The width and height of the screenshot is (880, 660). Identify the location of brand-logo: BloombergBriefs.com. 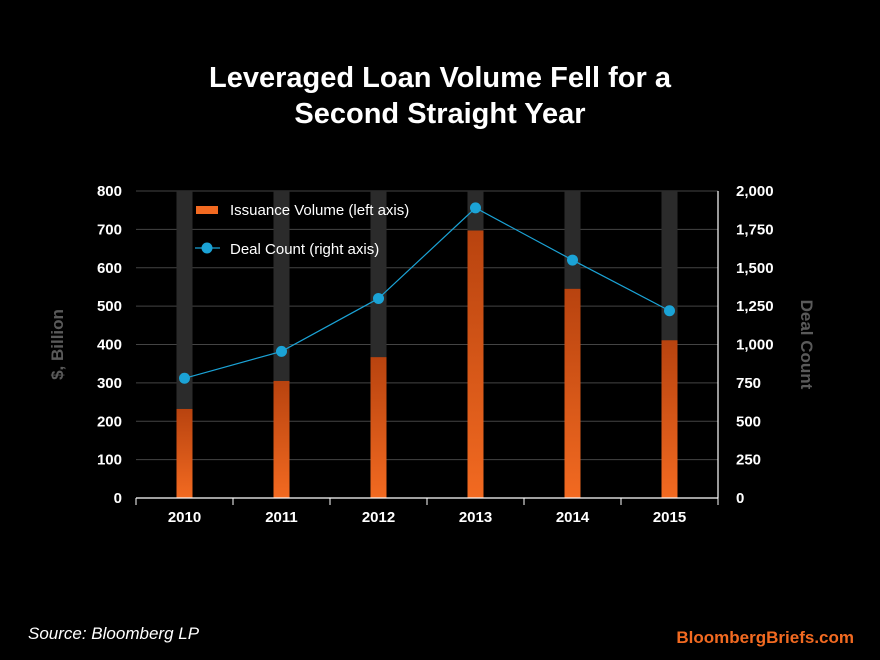
(765, 637).